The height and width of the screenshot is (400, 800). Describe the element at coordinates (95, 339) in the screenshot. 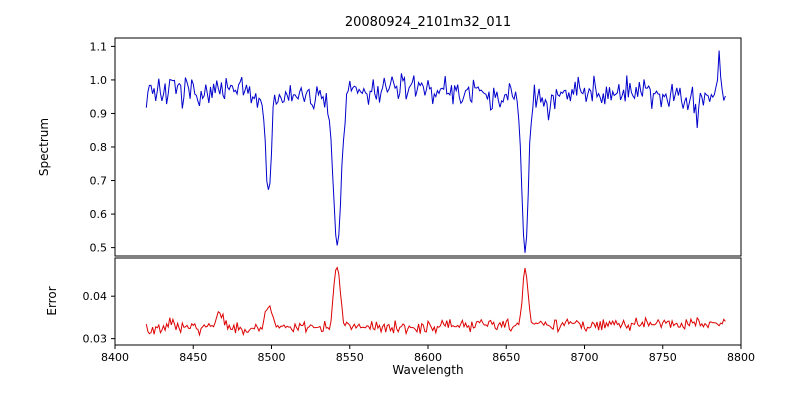

I see `y-tick-label: 0.03` at that location.